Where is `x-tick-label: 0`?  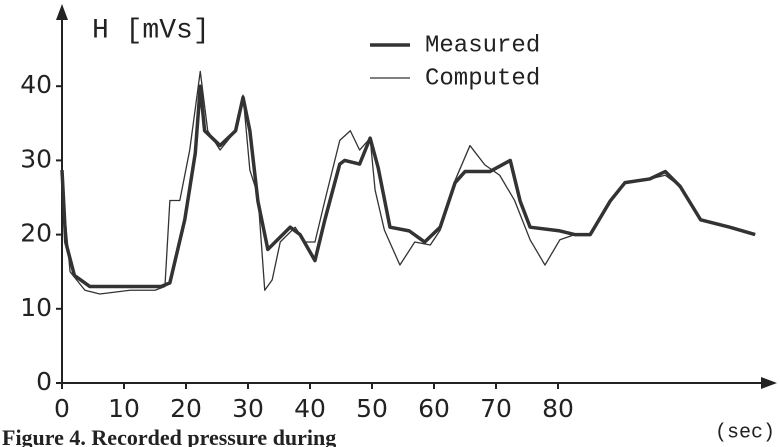
x-tick-label: 0 is located at coordinates (62, 408).